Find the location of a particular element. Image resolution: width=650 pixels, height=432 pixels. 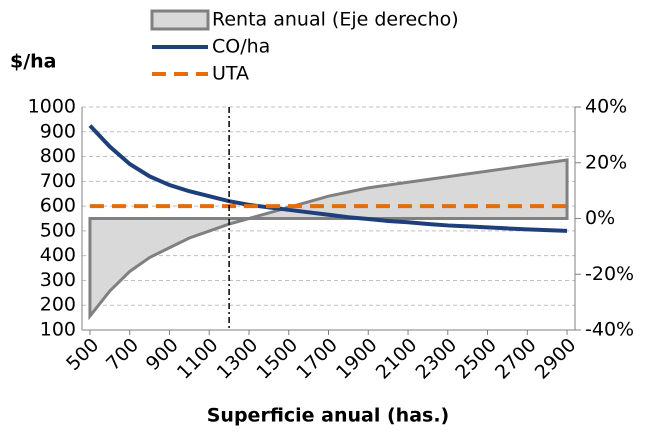

y-tick-label: 300 is located at coordinates (58, 280).